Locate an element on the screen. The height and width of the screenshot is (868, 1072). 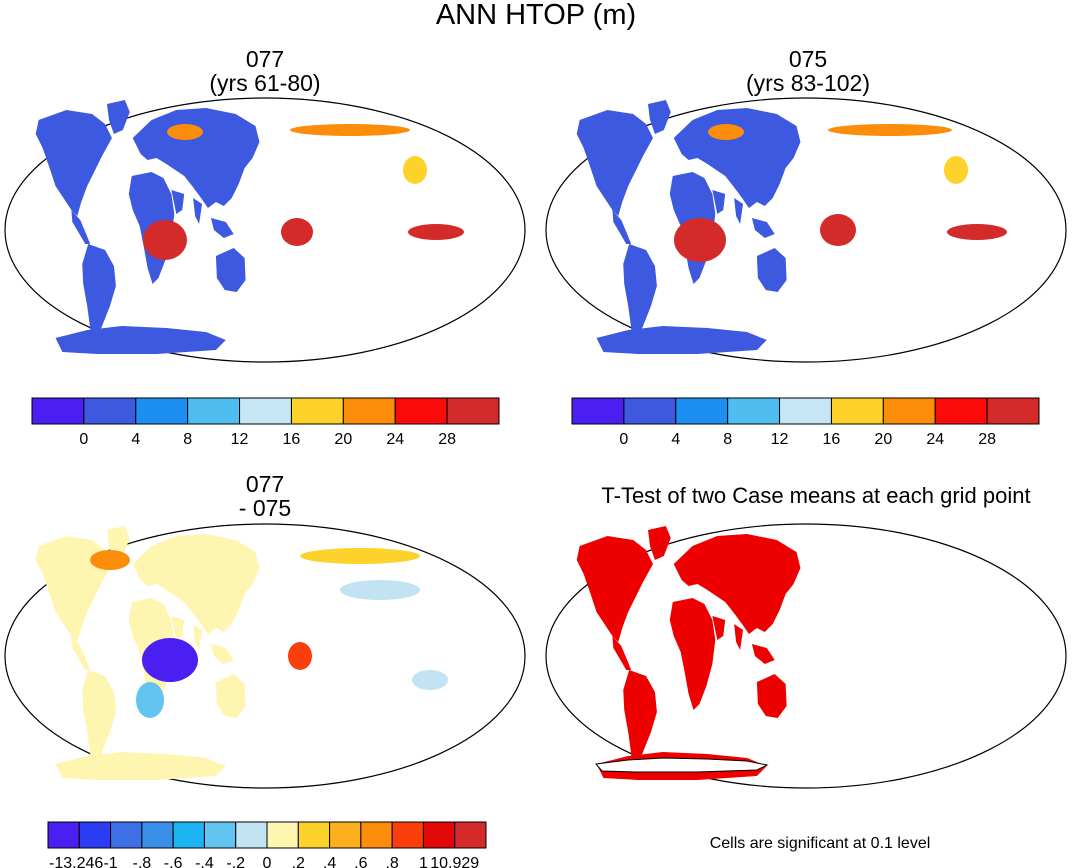
colorbar-label: -.6 is located at coordinates (173, 861).